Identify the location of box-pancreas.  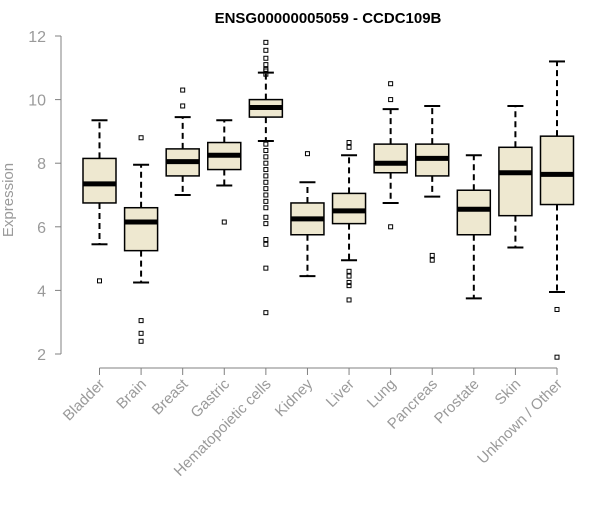
(432, 183).